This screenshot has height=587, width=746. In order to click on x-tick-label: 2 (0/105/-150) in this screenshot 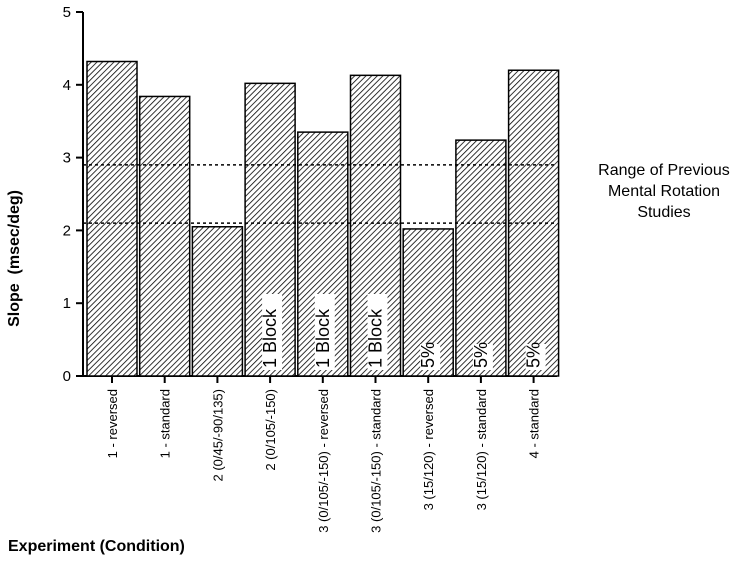, I will do `click(270, 430)`.